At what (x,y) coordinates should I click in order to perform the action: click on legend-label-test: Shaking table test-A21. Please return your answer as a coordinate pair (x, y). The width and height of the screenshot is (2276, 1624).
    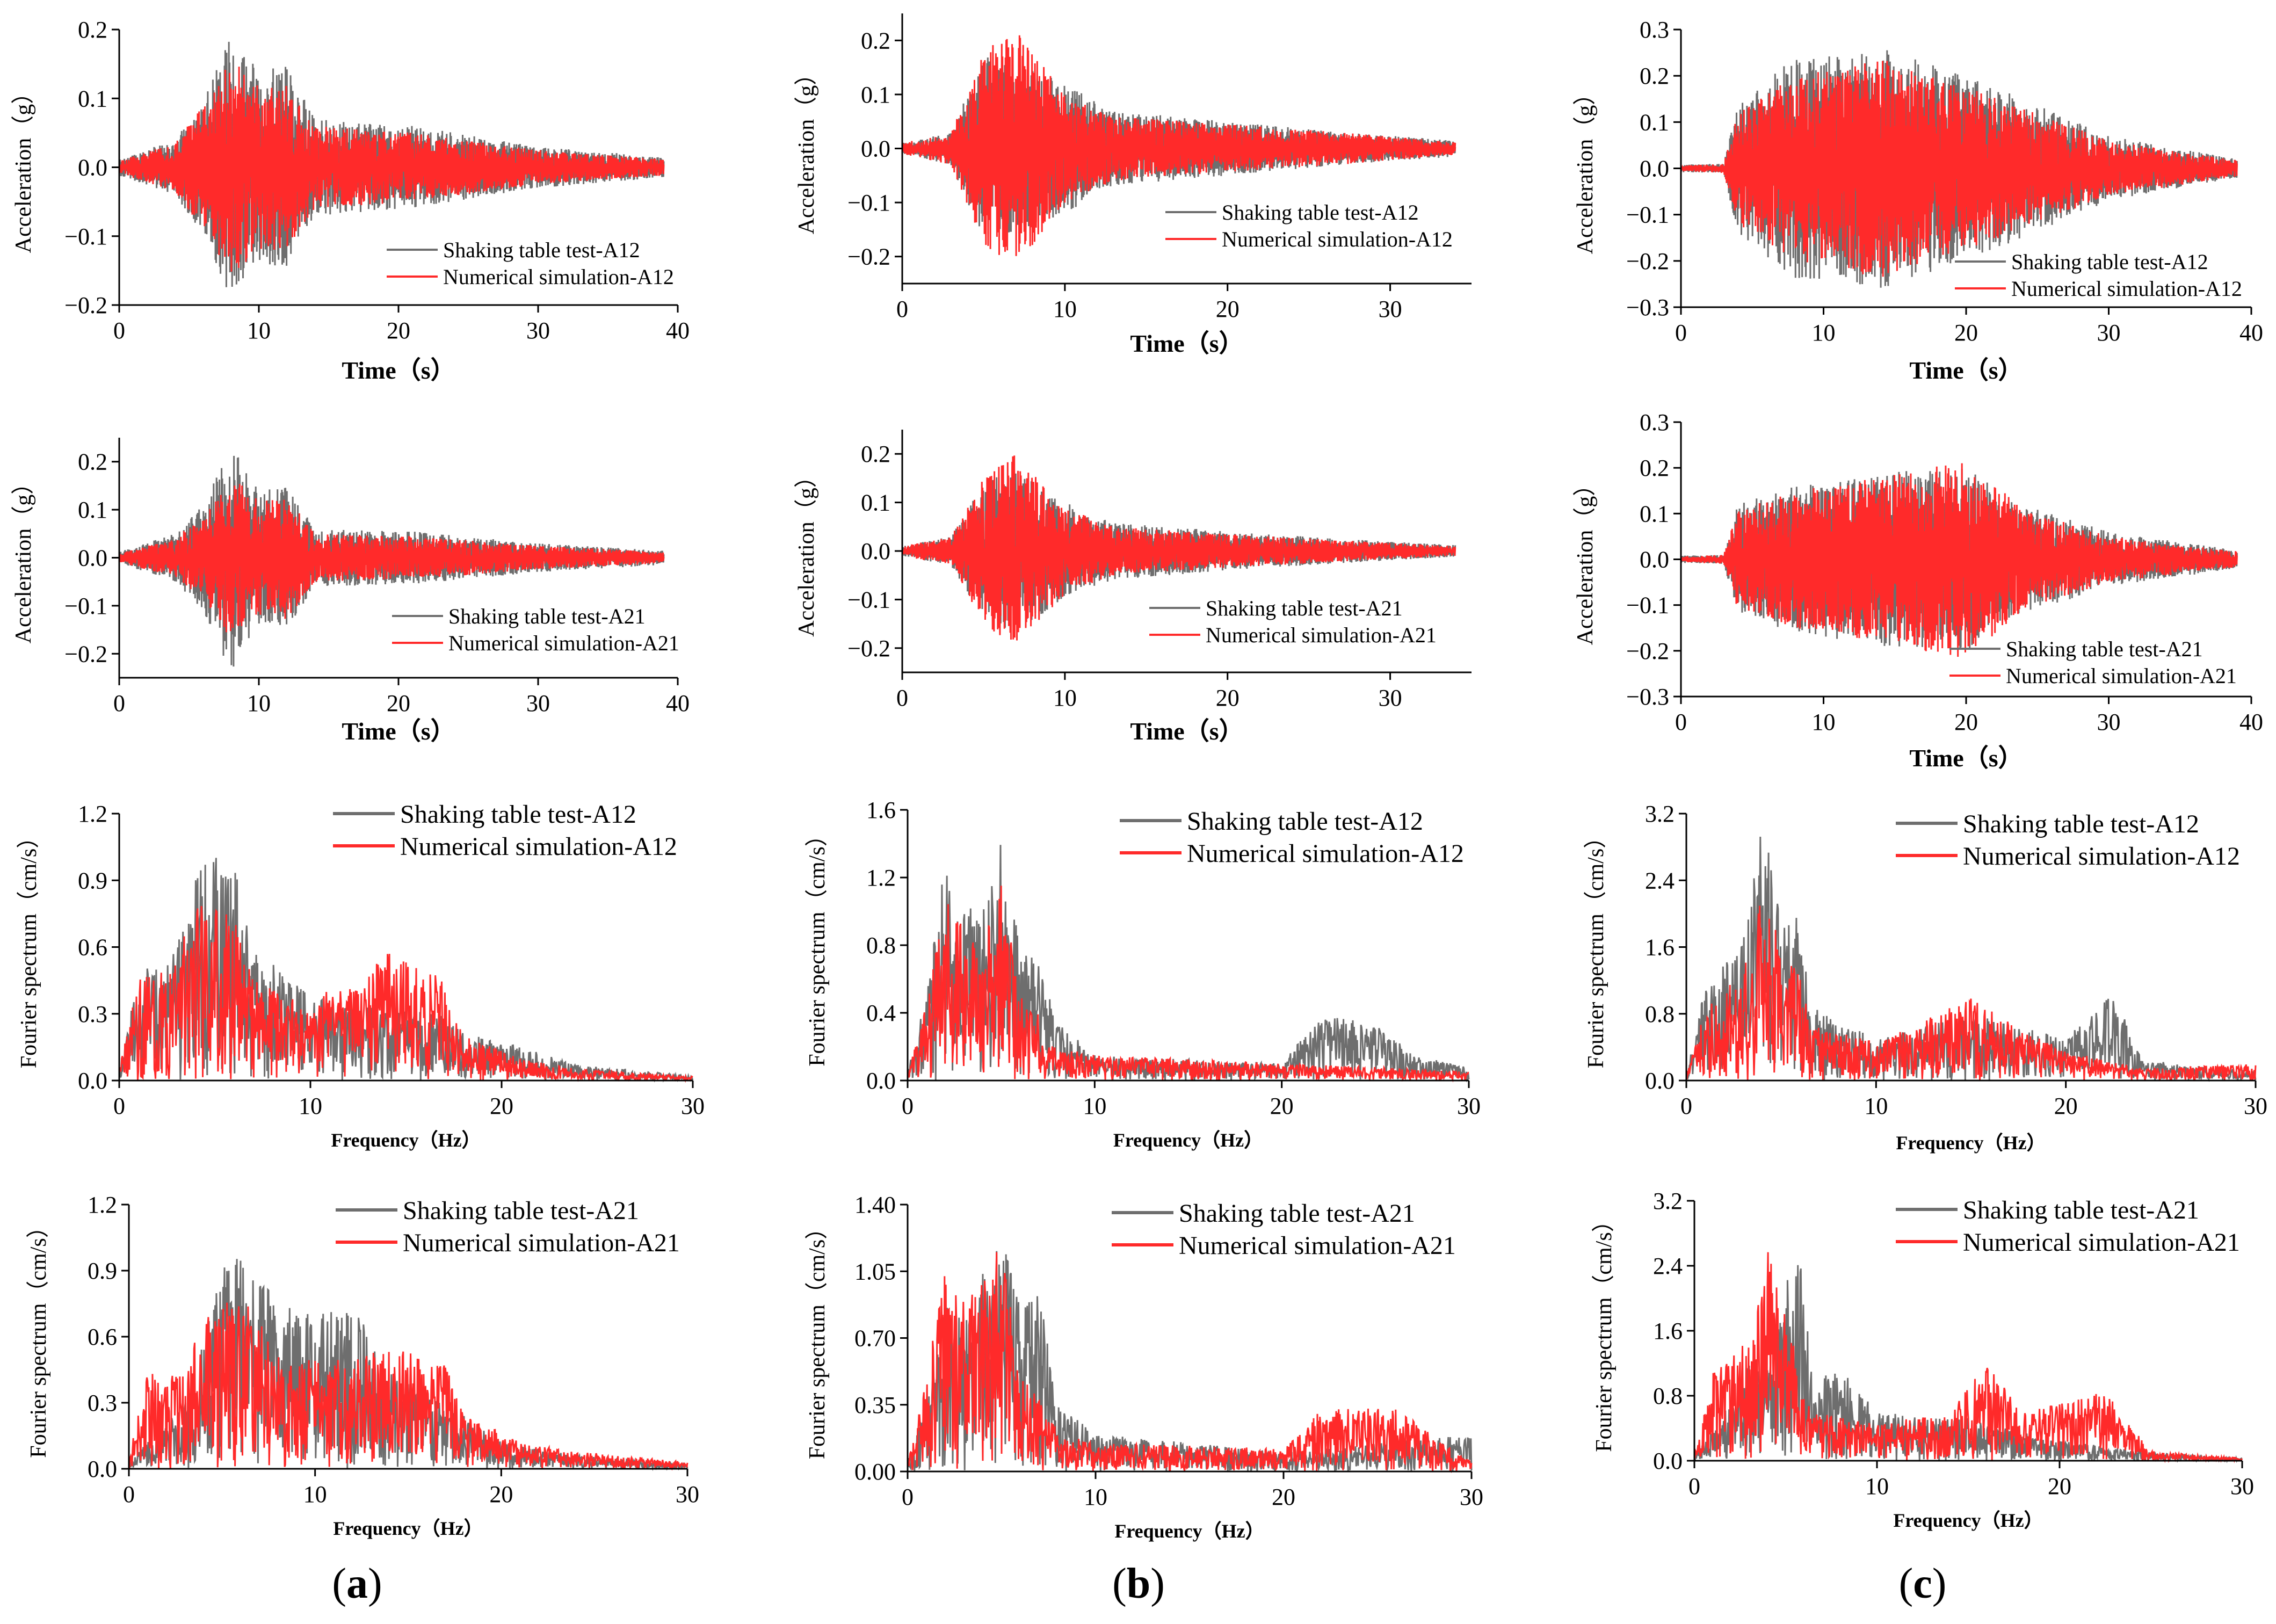
    Looking at the image, I should click on (2104, 649).